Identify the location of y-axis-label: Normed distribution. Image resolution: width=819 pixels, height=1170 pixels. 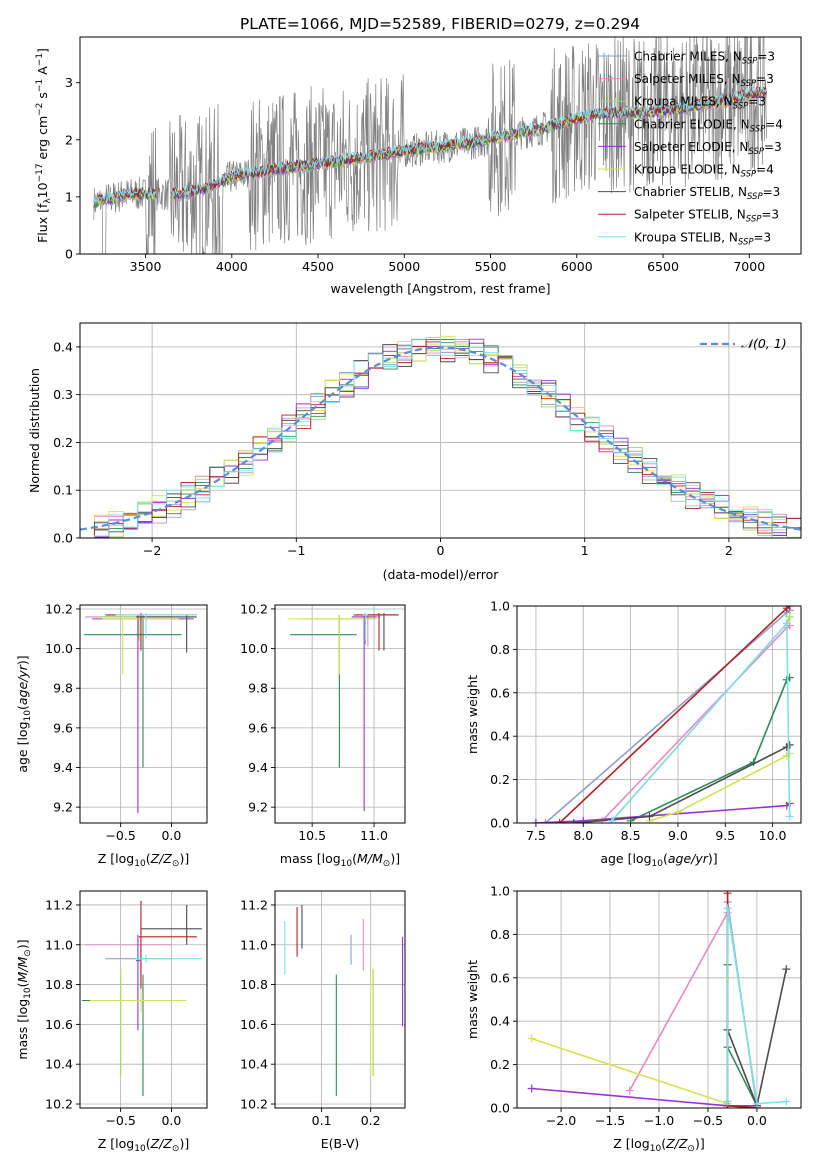
(34, 430).